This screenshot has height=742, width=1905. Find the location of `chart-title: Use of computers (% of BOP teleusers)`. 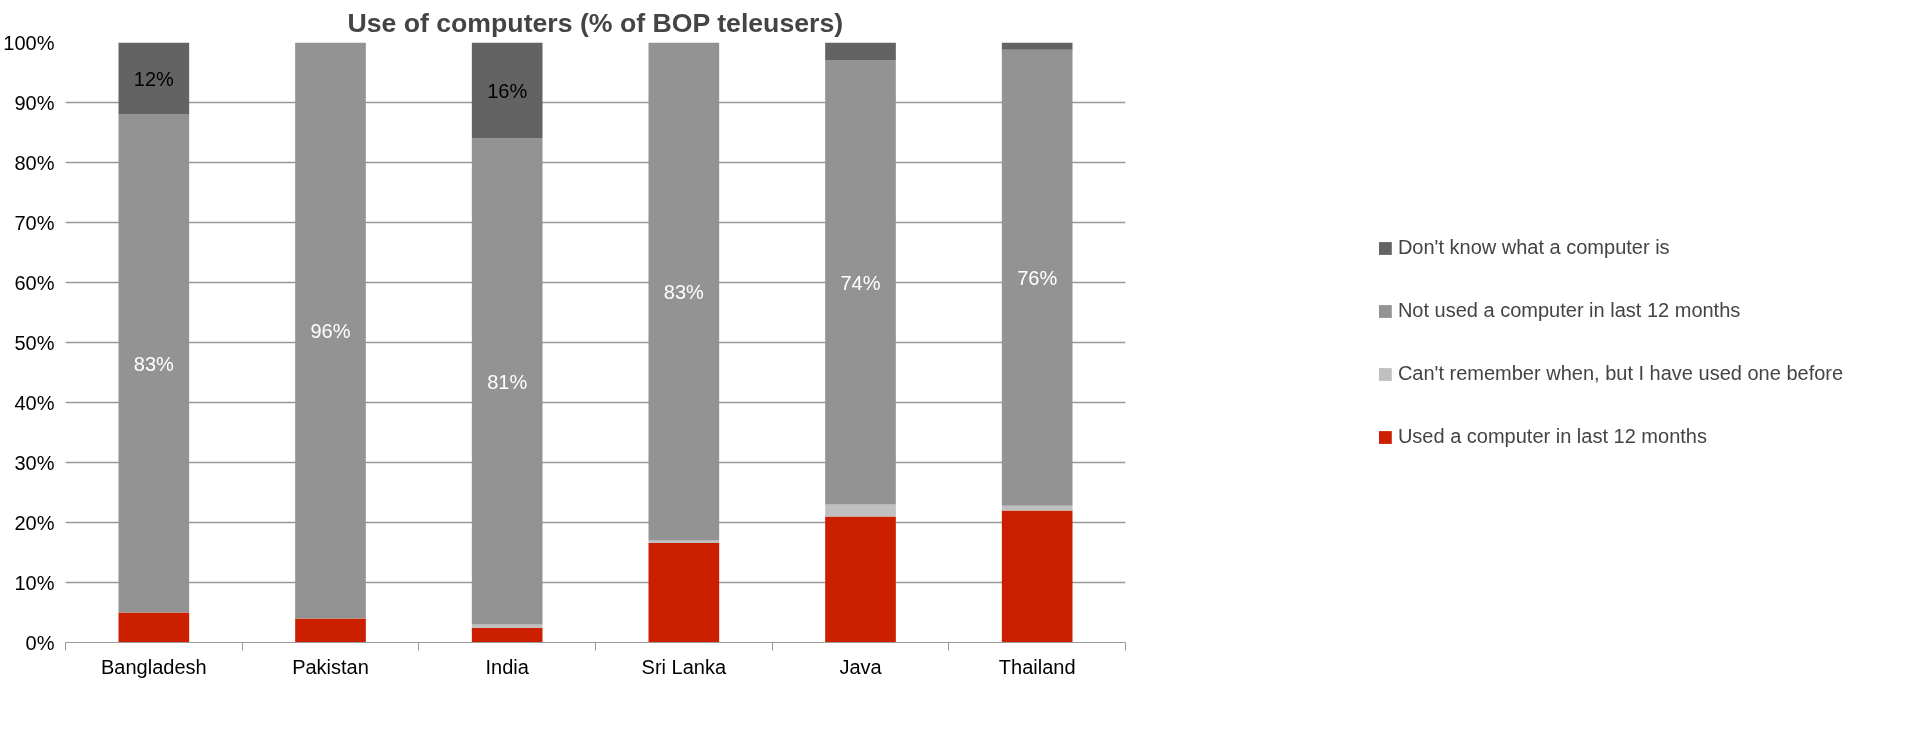

chart-title: Use of computers (% of BOP teleusers) is located at coordinates (595, 22).